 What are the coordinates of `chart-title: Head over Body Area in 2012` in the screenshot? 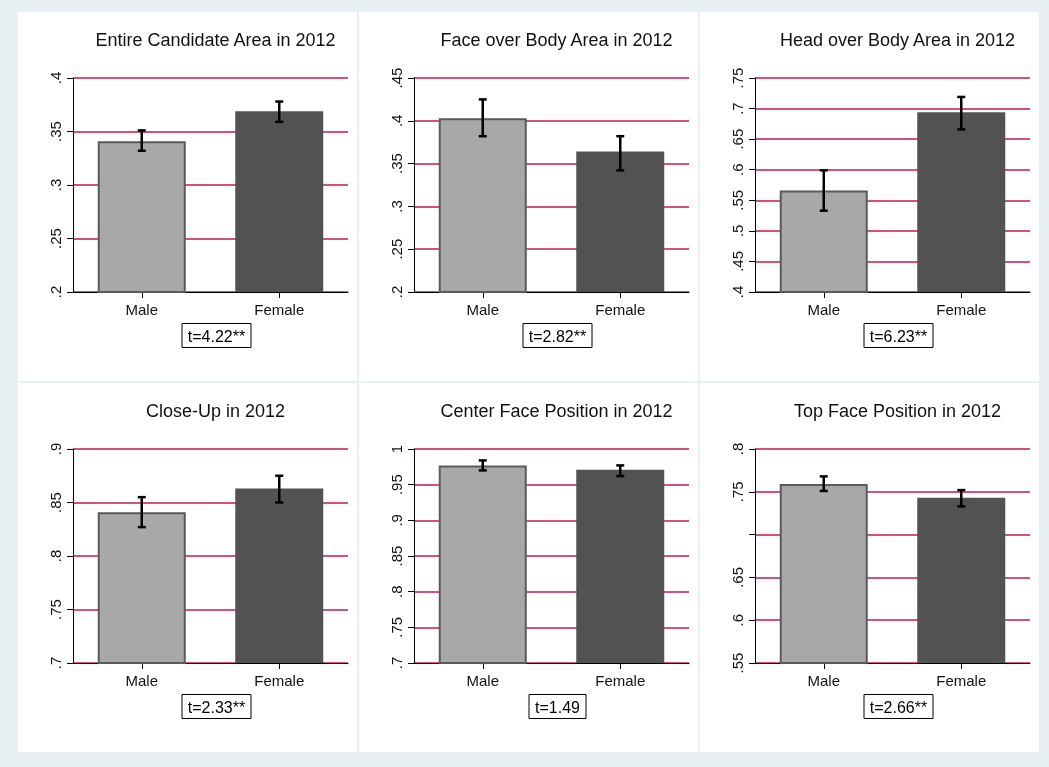 It's located at (897, 40).